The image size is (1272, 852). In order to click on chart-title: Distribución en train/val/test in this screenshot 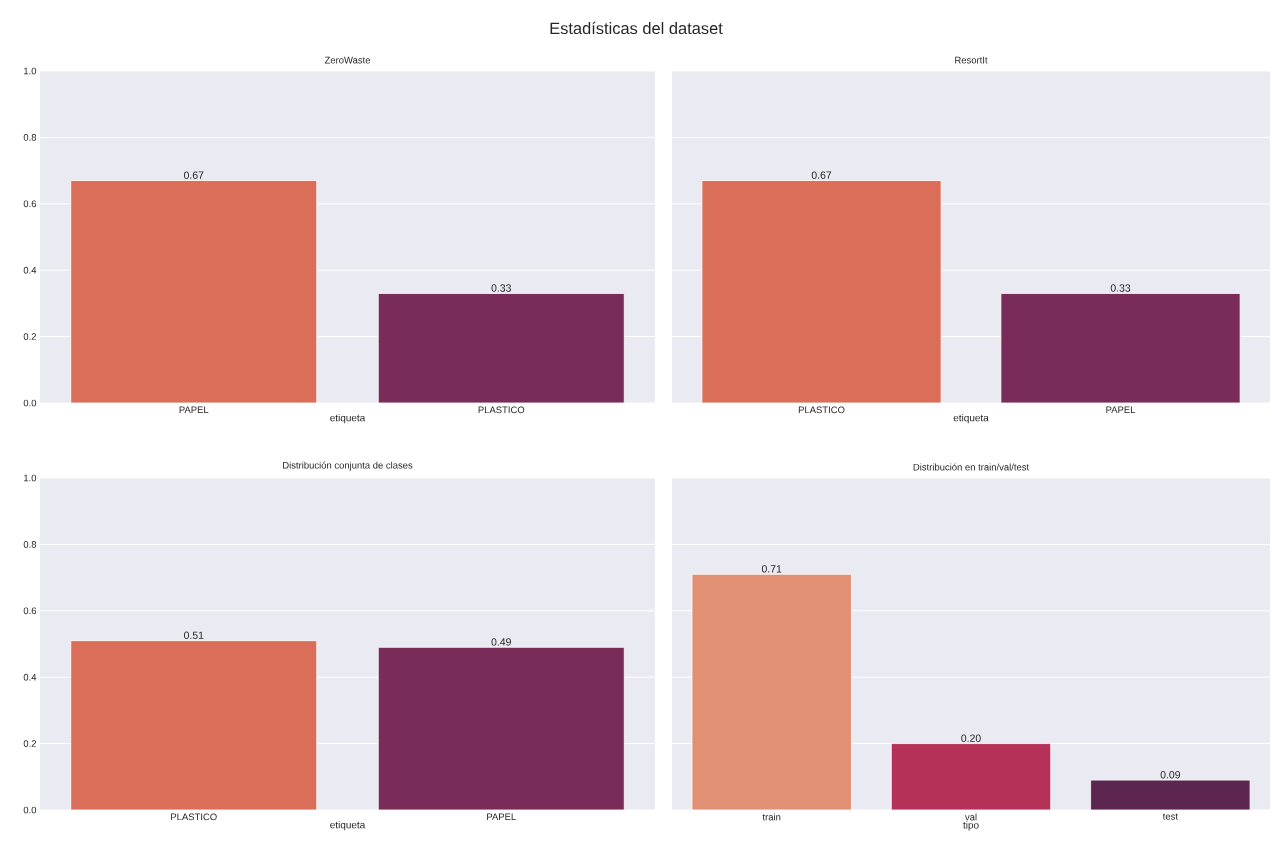, I will do `click(971, 467)`.